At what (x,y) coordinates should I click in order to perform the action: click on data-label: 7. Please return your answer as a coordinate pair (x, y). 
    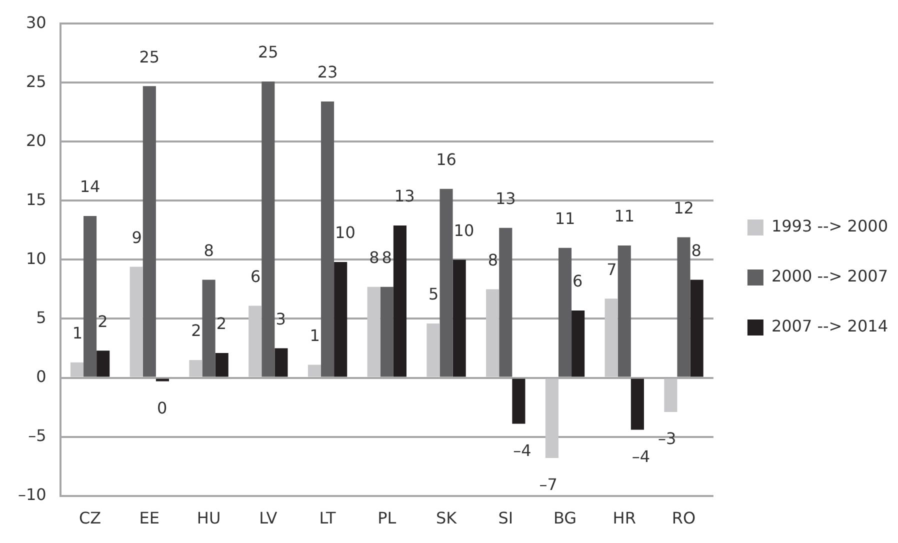
    Looking at the image, I should click on (611, 269).